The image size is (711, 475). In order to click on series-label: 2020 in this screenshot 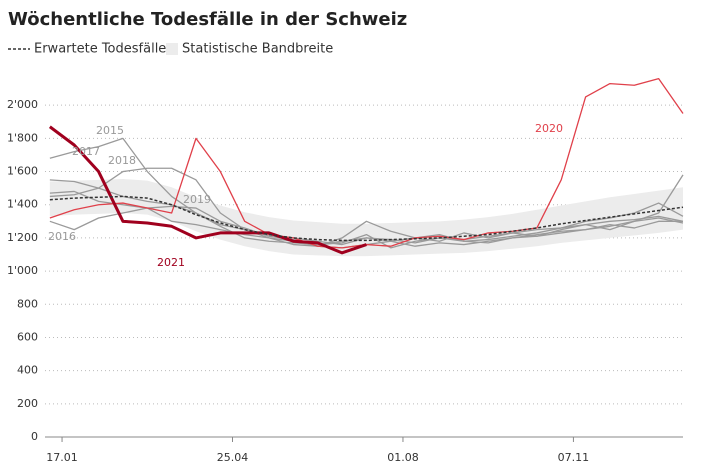, I will do `click(549, 128)`.